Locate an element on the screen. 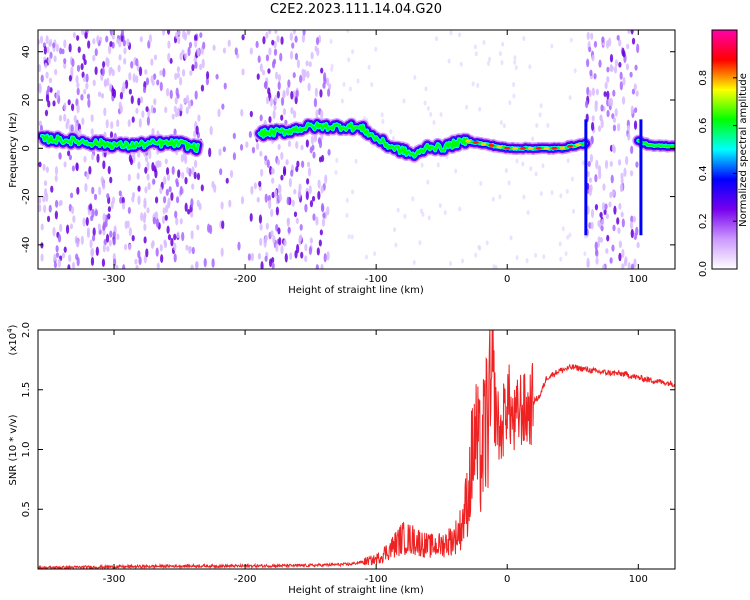 The height and width of the screenshot is (600, 750). spectrogram-ridge is located at coordinates (656, 143).